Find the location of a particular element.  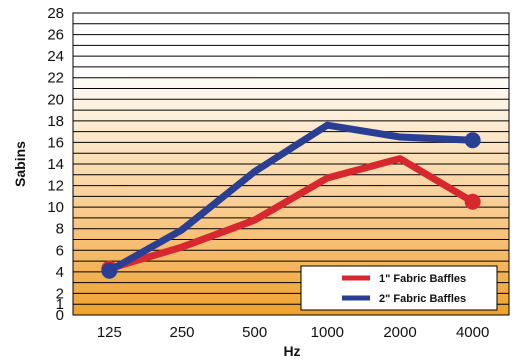

y-tick-label: 8 is located at coordinates (60, 229).